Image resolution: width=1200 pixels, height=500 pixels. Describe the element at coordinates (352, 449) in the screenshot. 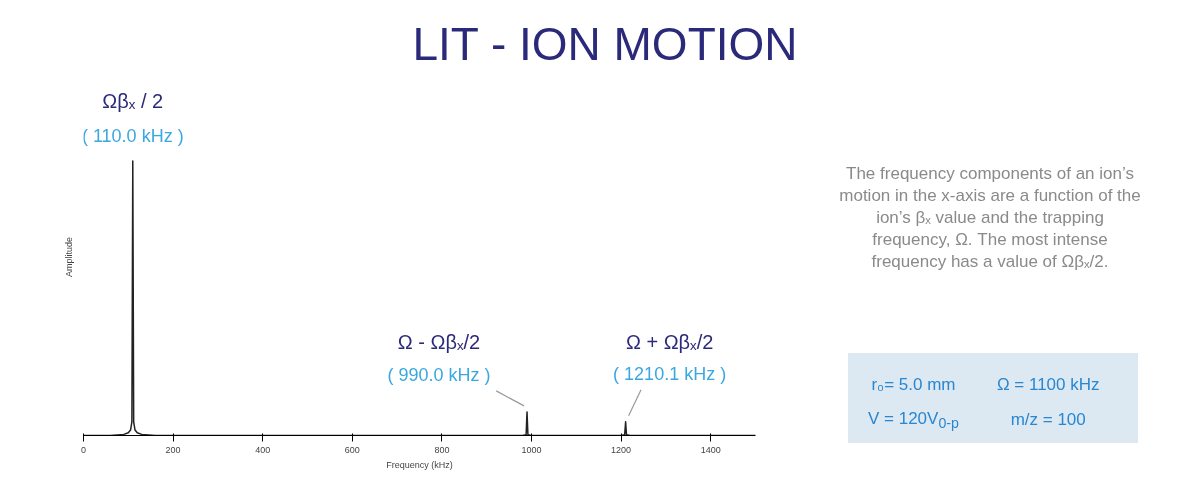

I see `x-tick-label: 600` at that location.